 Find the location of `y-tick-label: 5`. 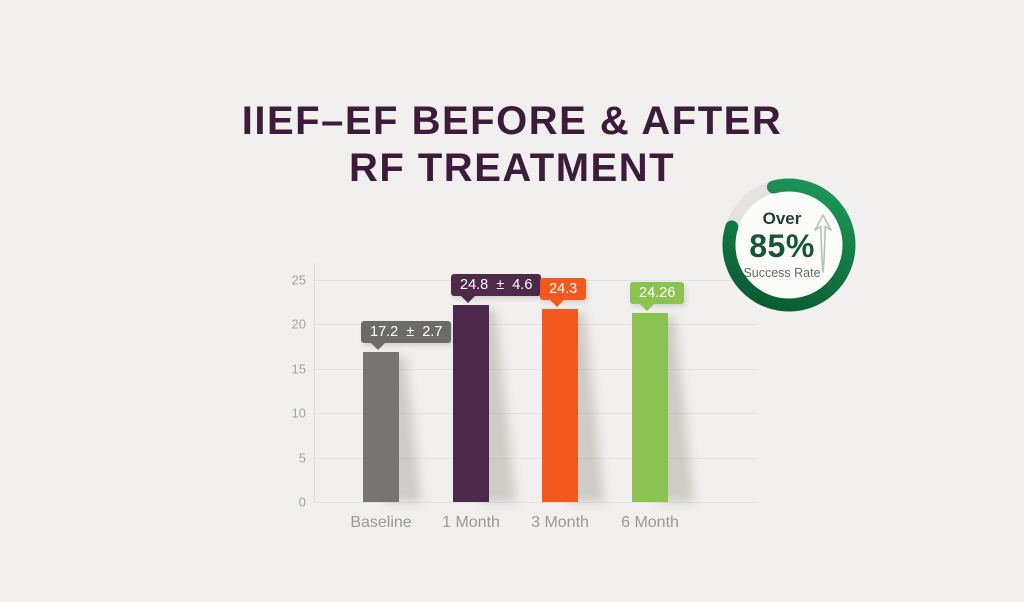

y-tick-label: 5 is located at coordinates (302, 457).